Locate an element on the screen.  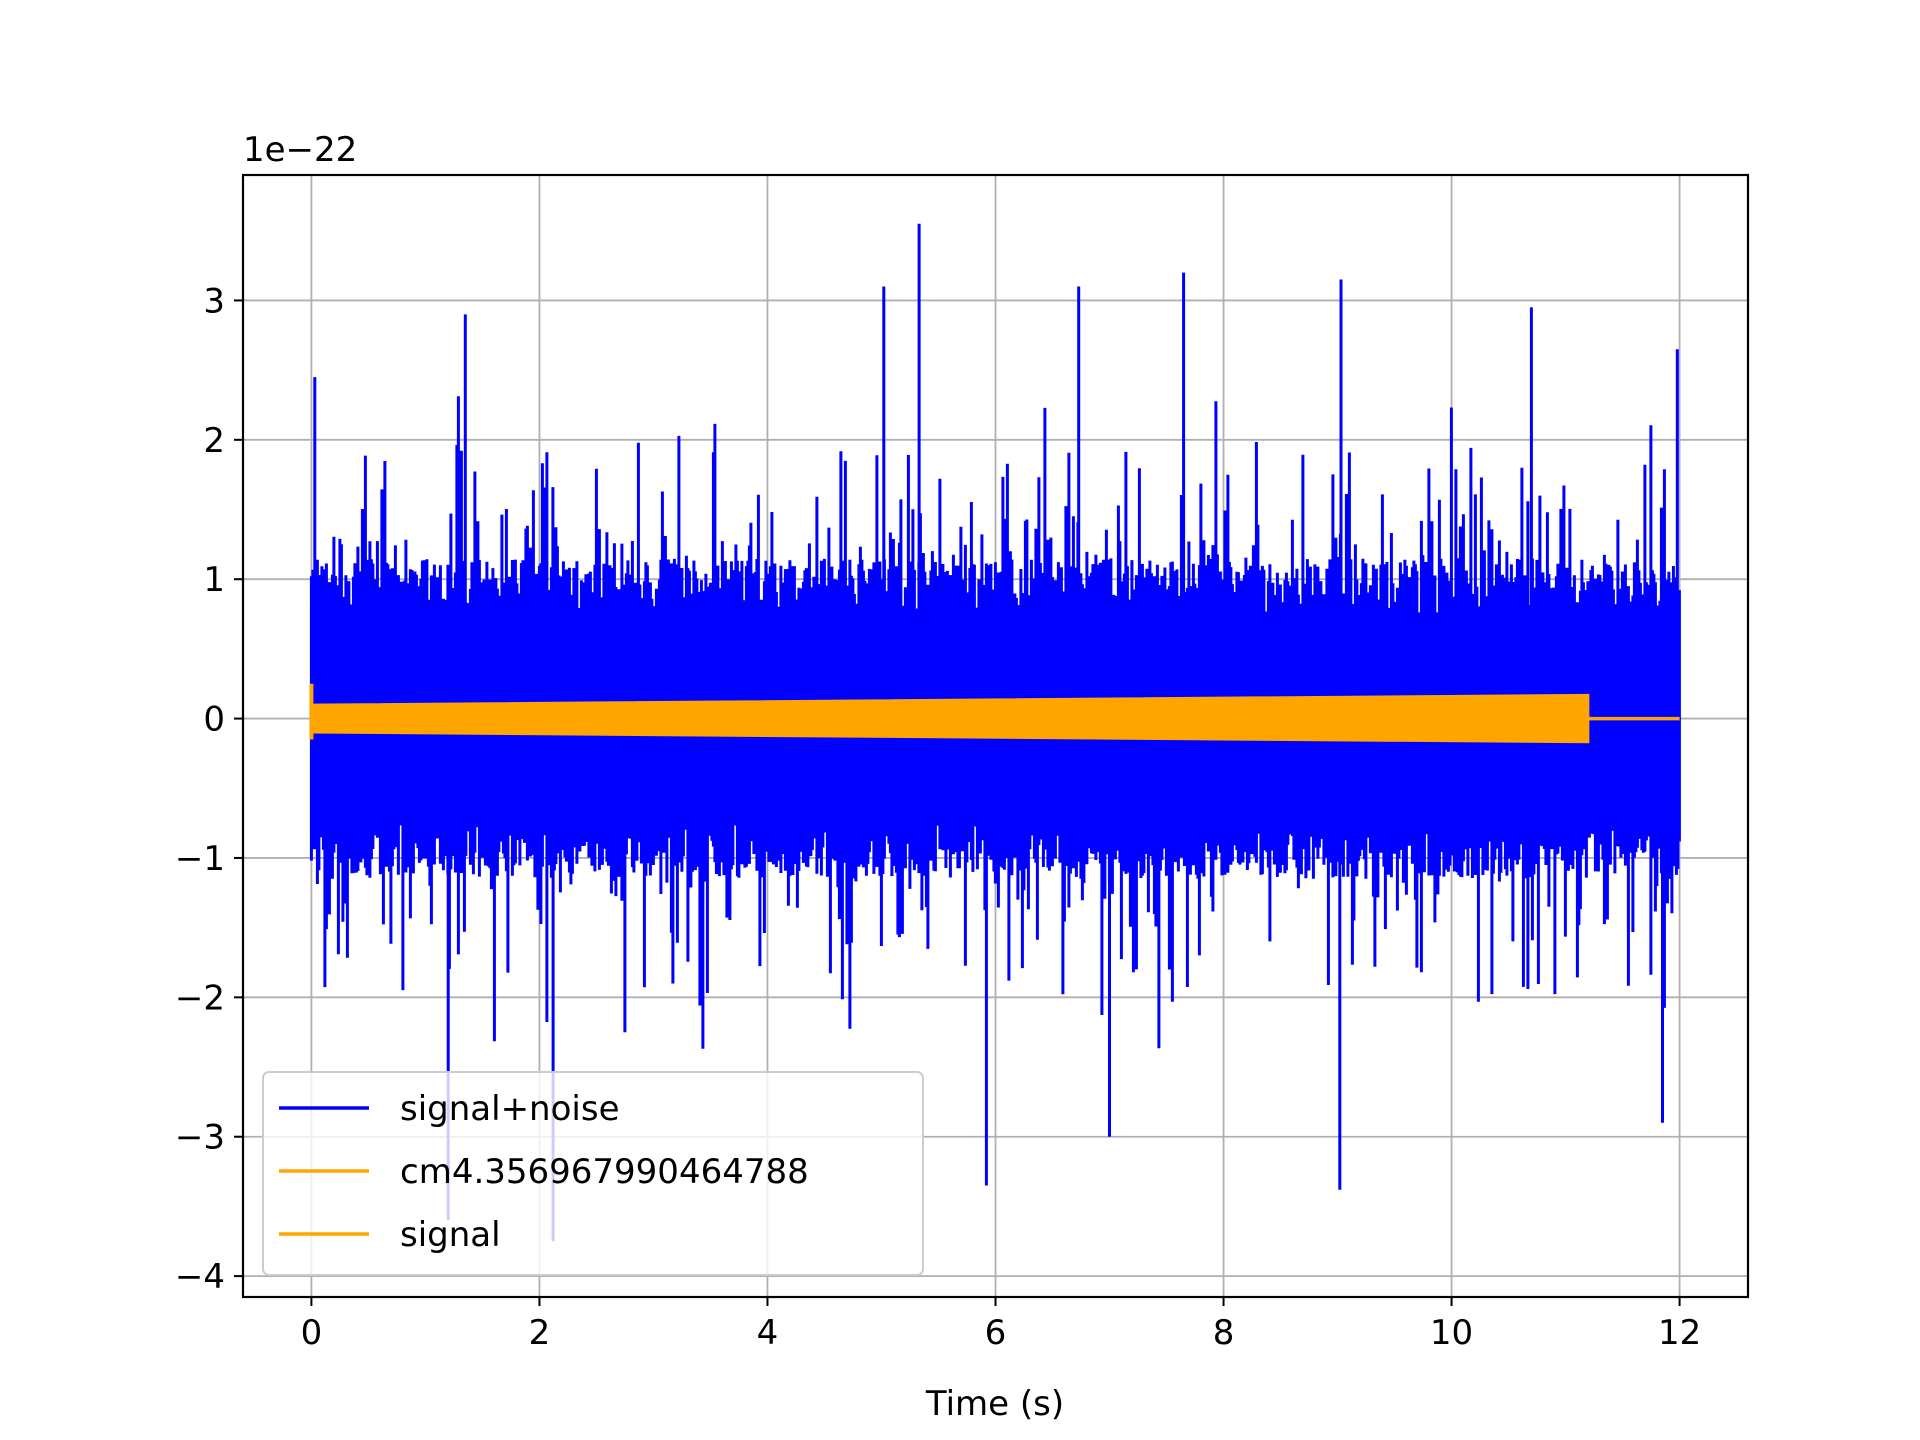
x-tick-label: 0 is located at coordinates (312, 1333).